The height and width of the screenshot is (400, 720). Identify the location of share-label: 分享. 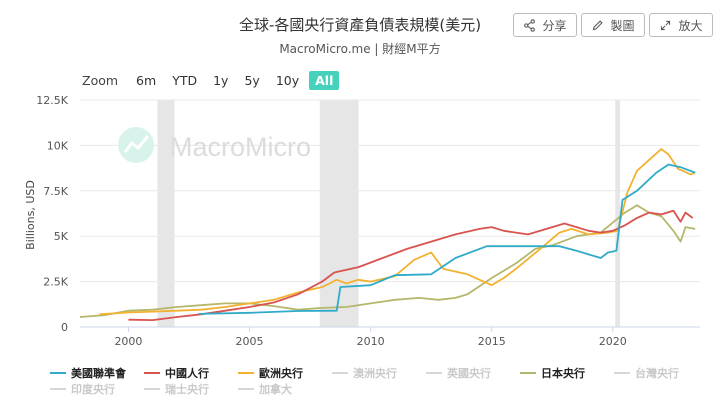
(554, 25).